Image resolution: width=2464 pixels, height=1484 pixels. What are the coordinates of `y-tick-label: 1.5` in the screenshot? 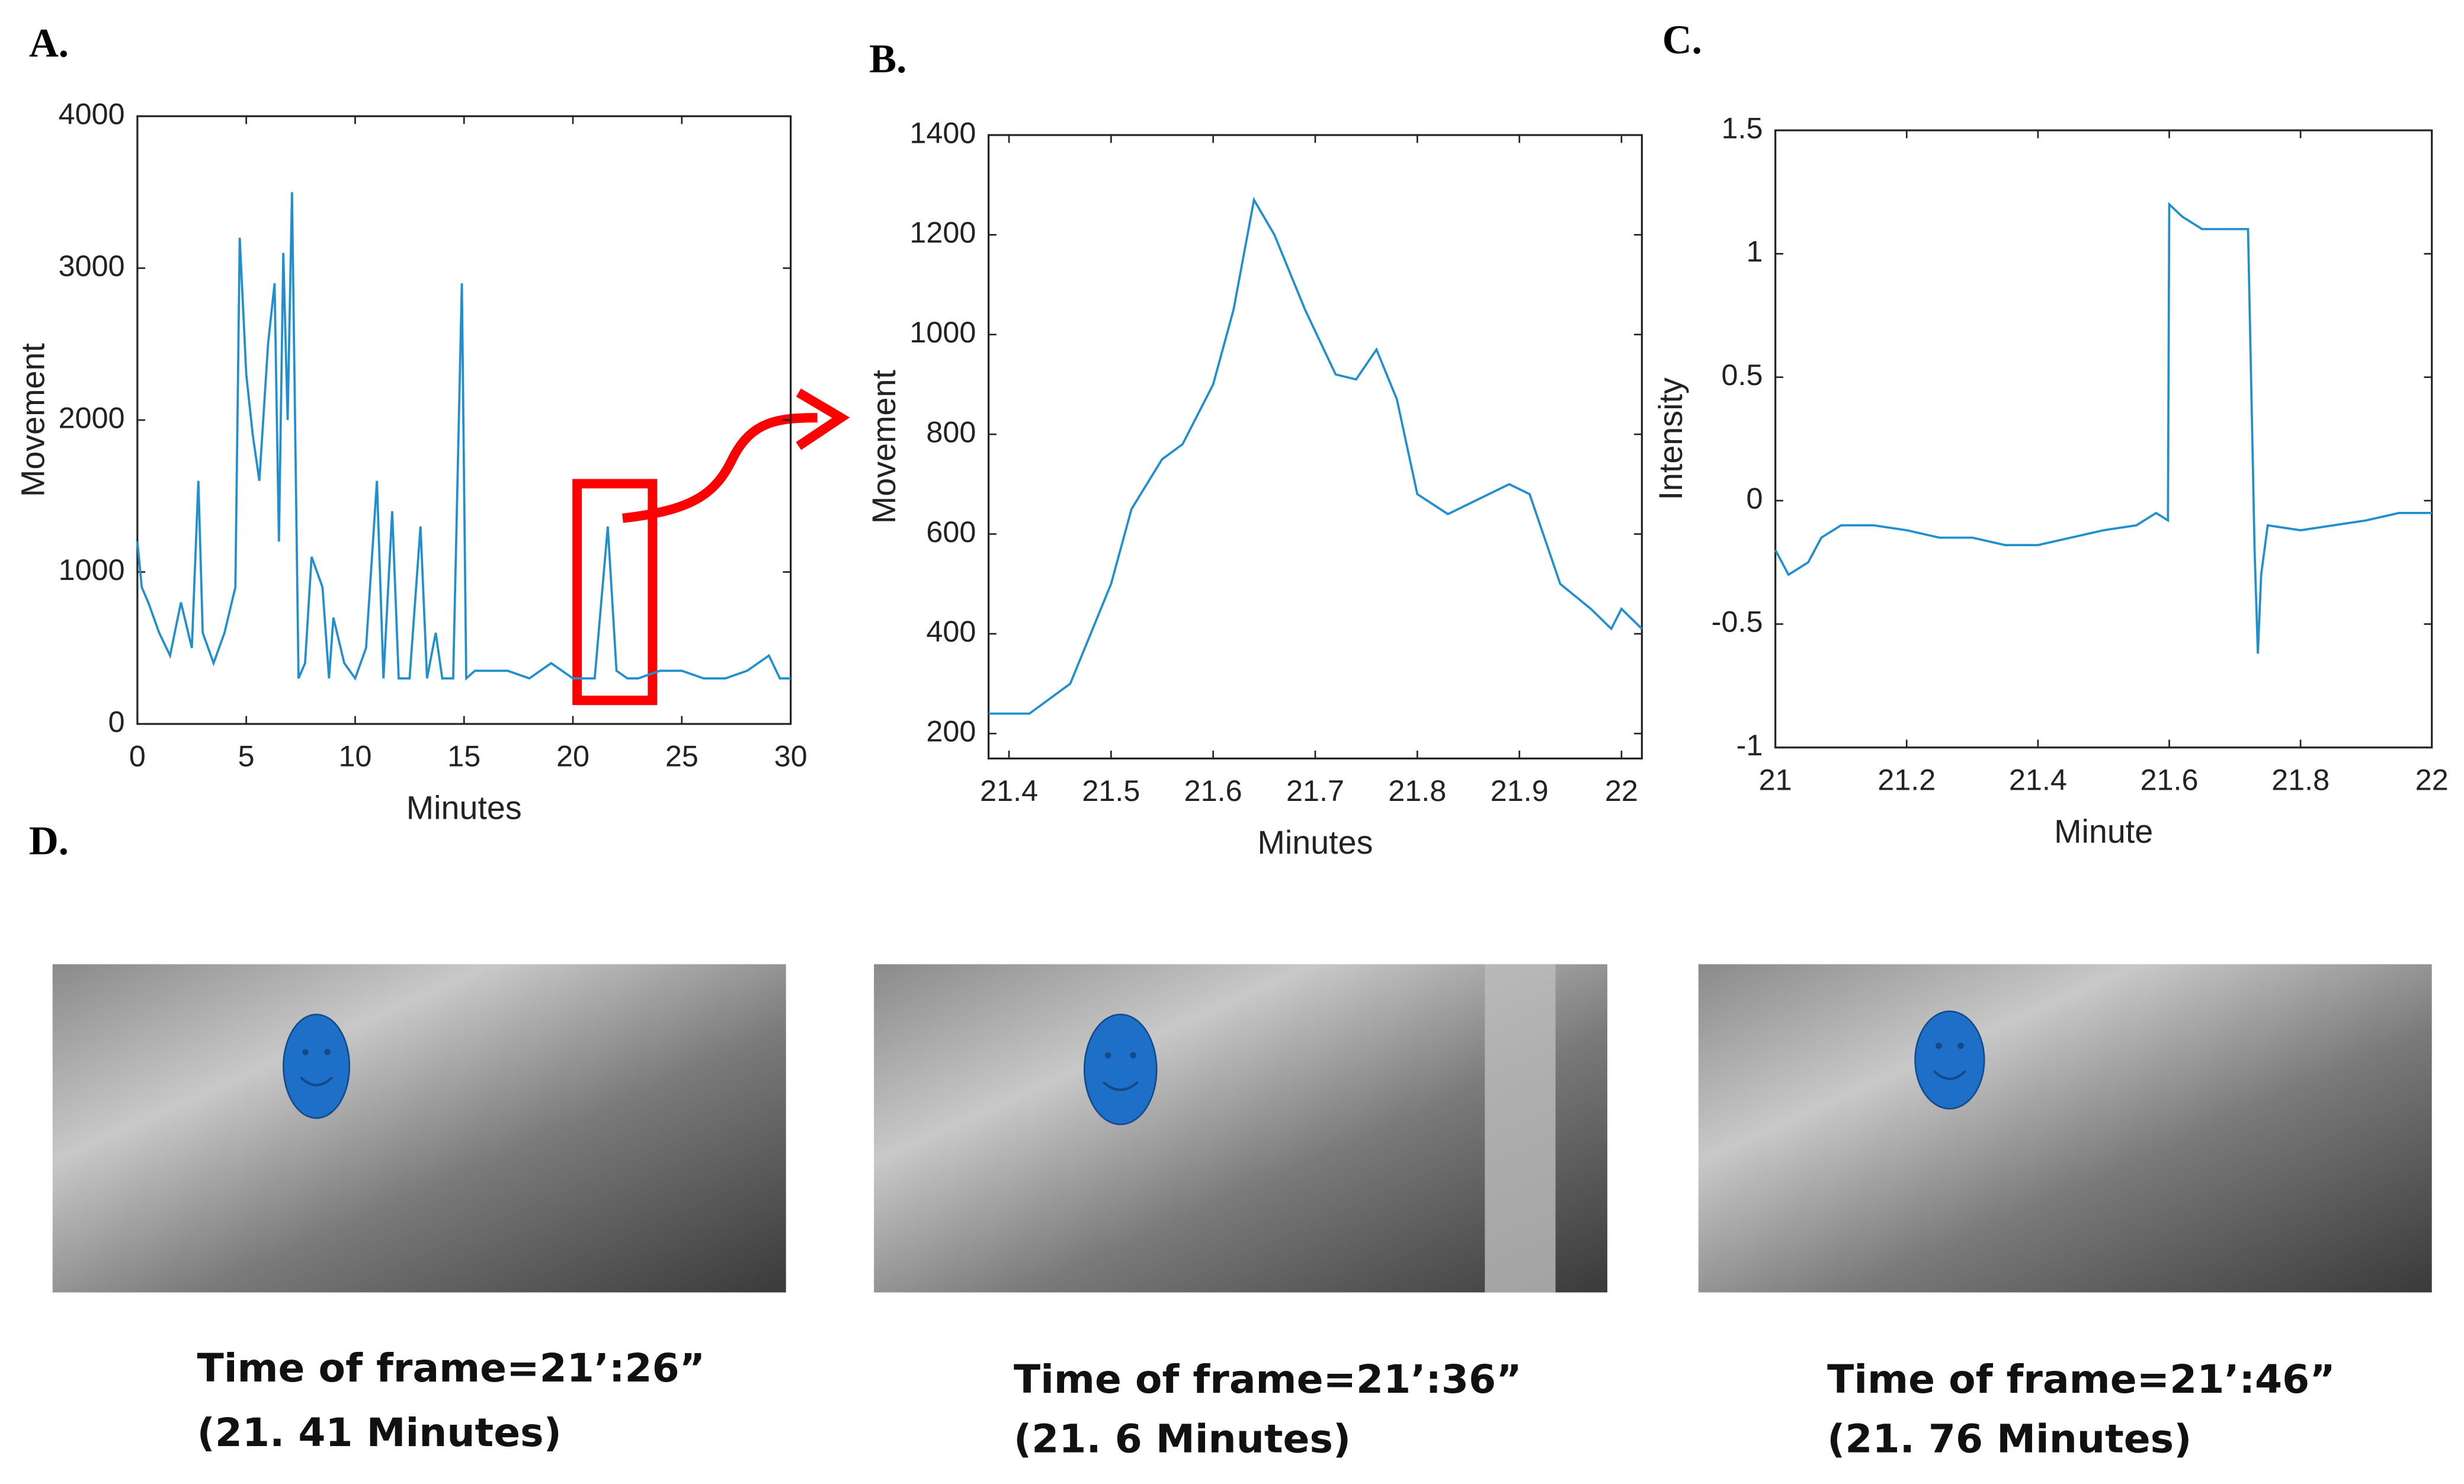 It's located at (1742, 128).